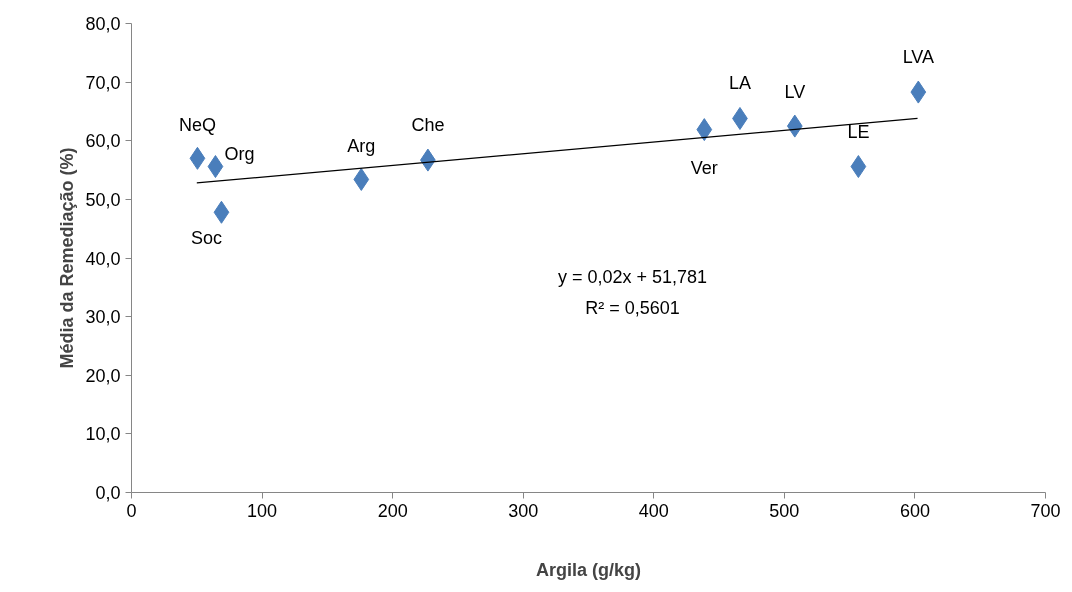 This screenshot has width=1072, height=592. What do you see at coordinates (632, 276) in the screenshot?
I see `annotation: y = 0,02x + 51,781` at bounding box center [632, 276].